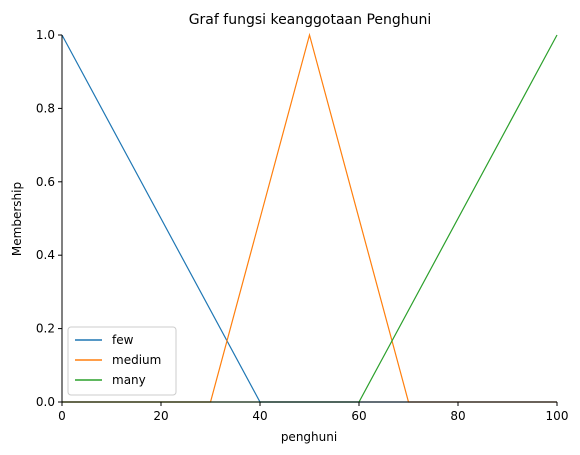 The image size is (580, 455). I want to click on legend: few medium many, so click(122, 361).